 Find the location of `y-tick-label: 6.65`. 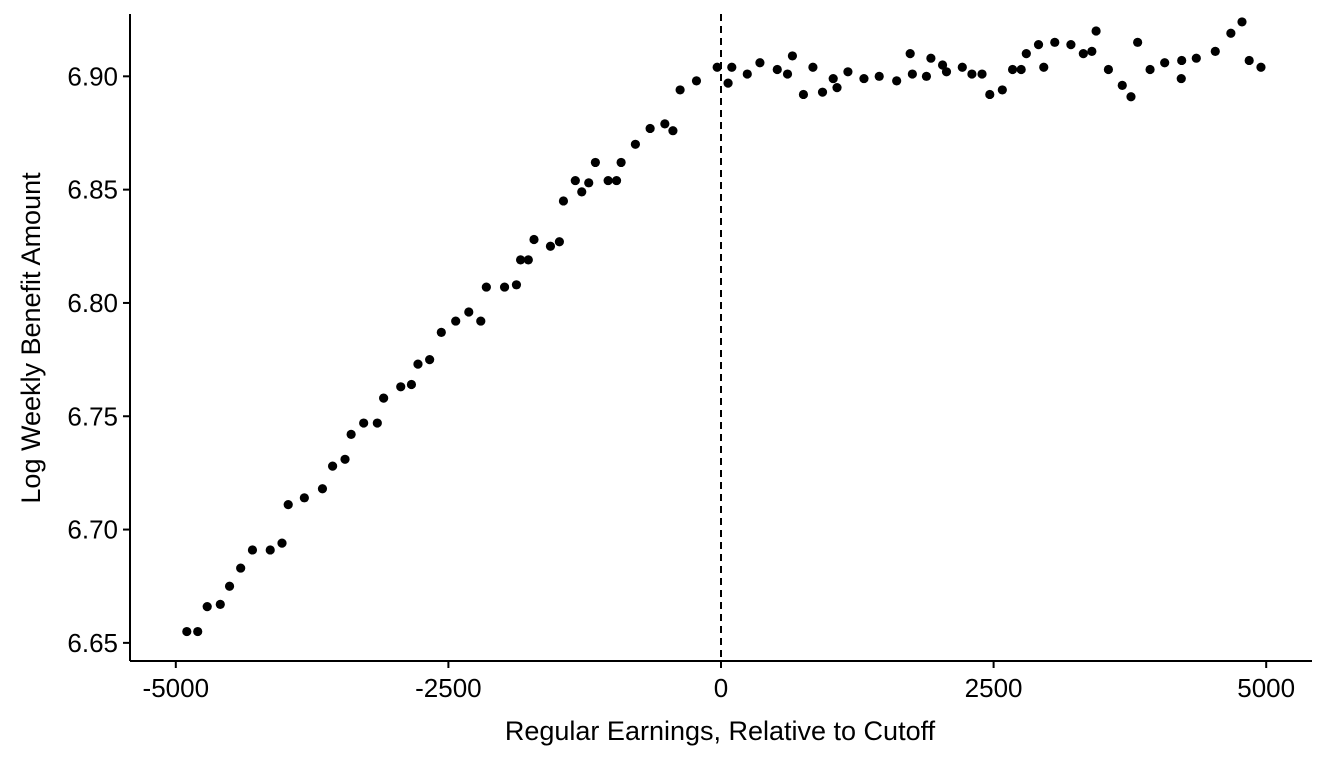

y-tick-label: 6.65 is located at coordinates (92, 643).